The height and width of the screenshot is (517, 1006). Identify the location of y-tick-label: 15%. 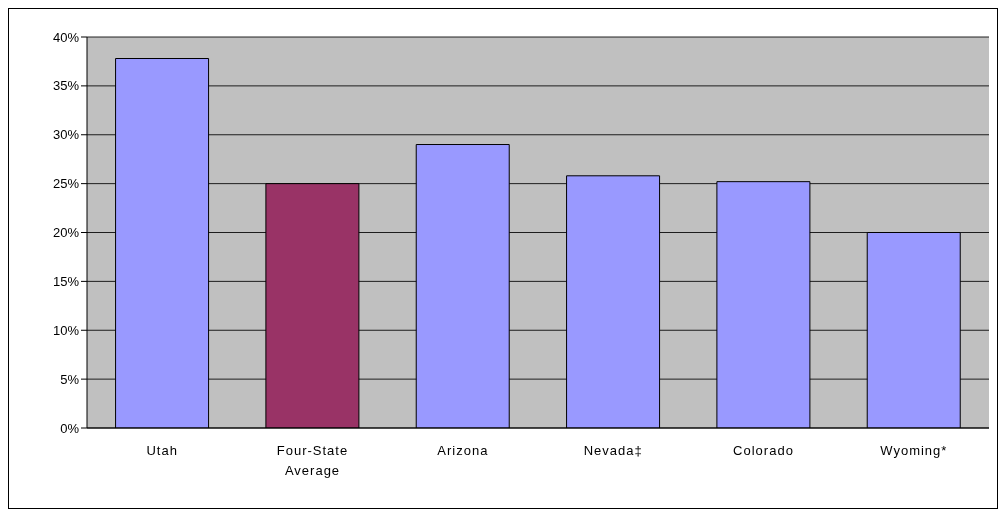
(66, 281).